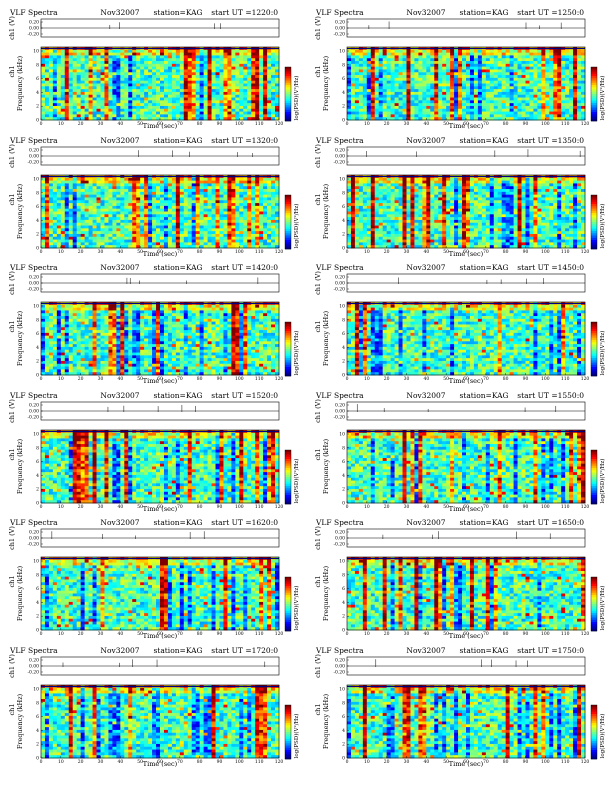  Describe the element at coordinates (288, 241) in the screenshot. I see `colorbar-step` at that location.